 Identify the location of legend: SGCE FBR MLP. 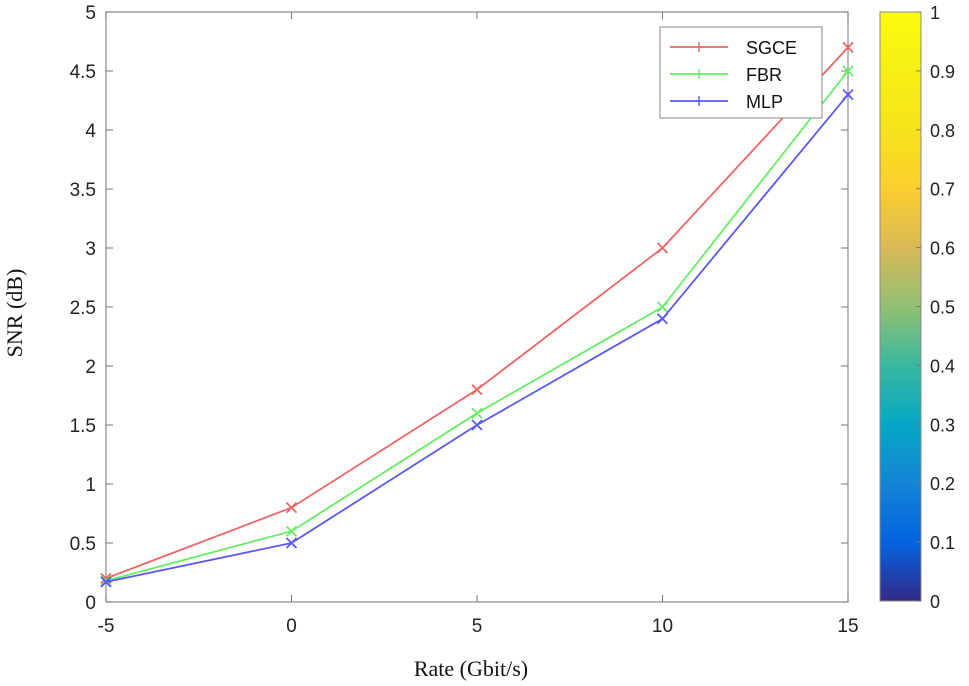
(741, 72).